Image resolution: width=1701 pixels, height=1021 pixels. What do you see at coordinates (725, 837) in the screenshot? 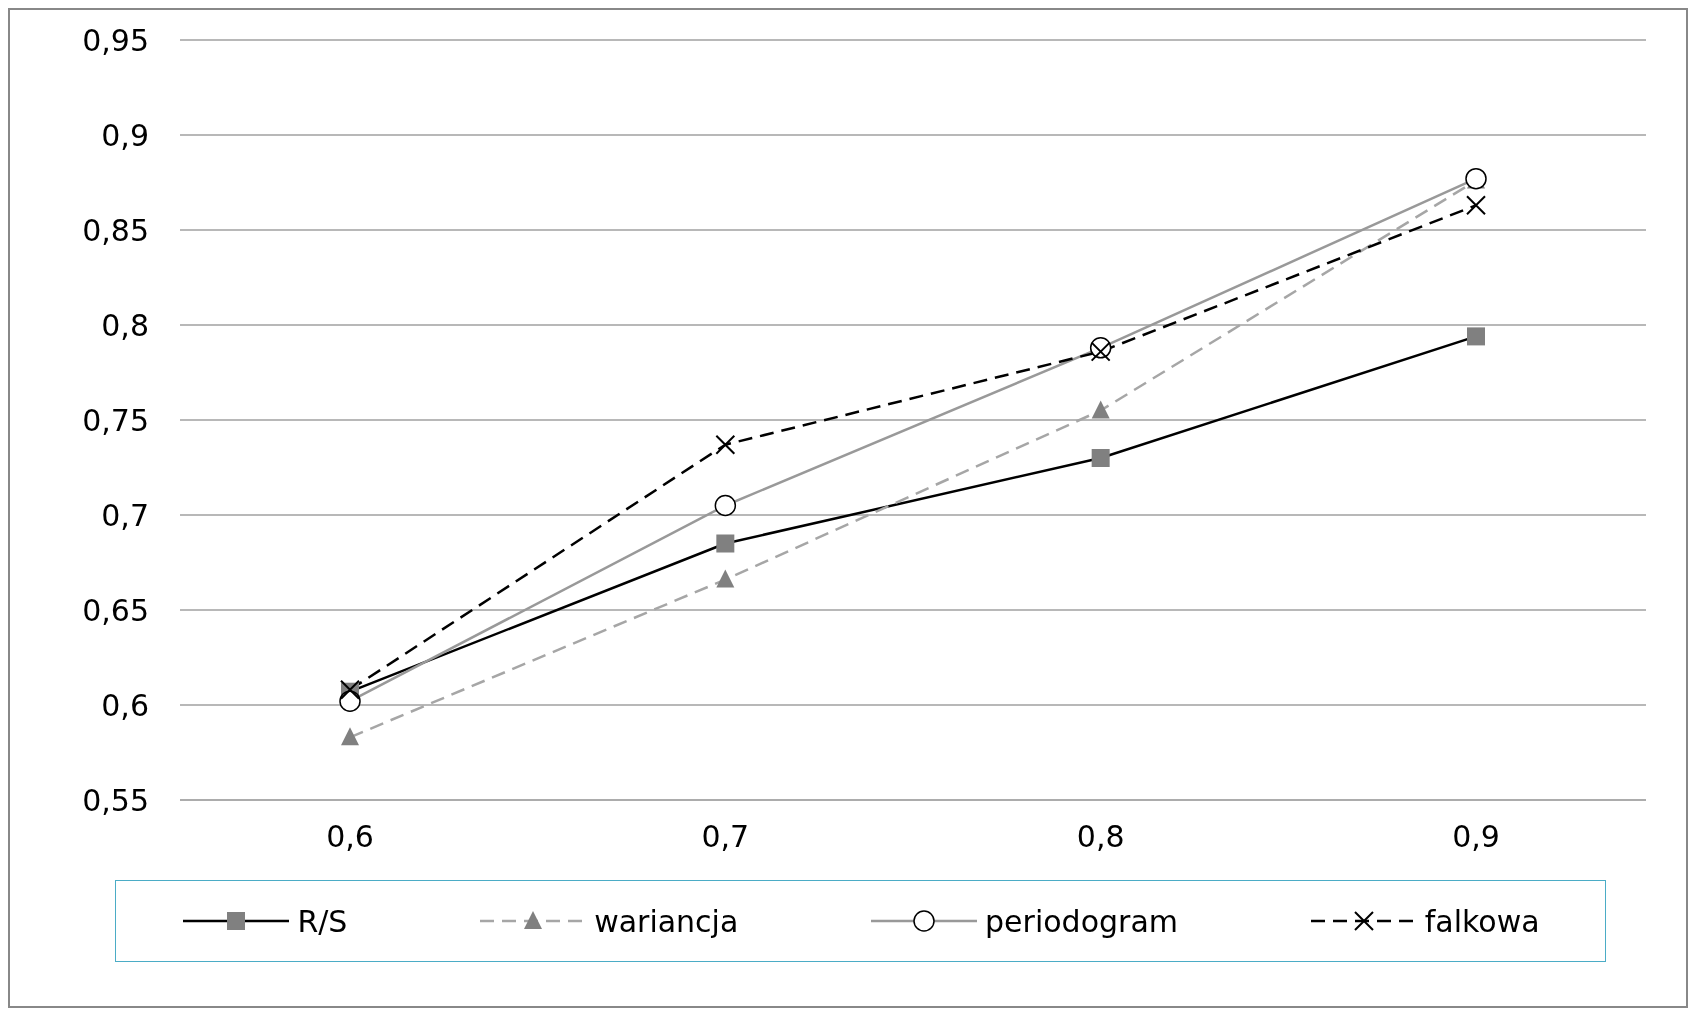
I see `x-tick-label: 0,7` at bounding box center [725, 837].